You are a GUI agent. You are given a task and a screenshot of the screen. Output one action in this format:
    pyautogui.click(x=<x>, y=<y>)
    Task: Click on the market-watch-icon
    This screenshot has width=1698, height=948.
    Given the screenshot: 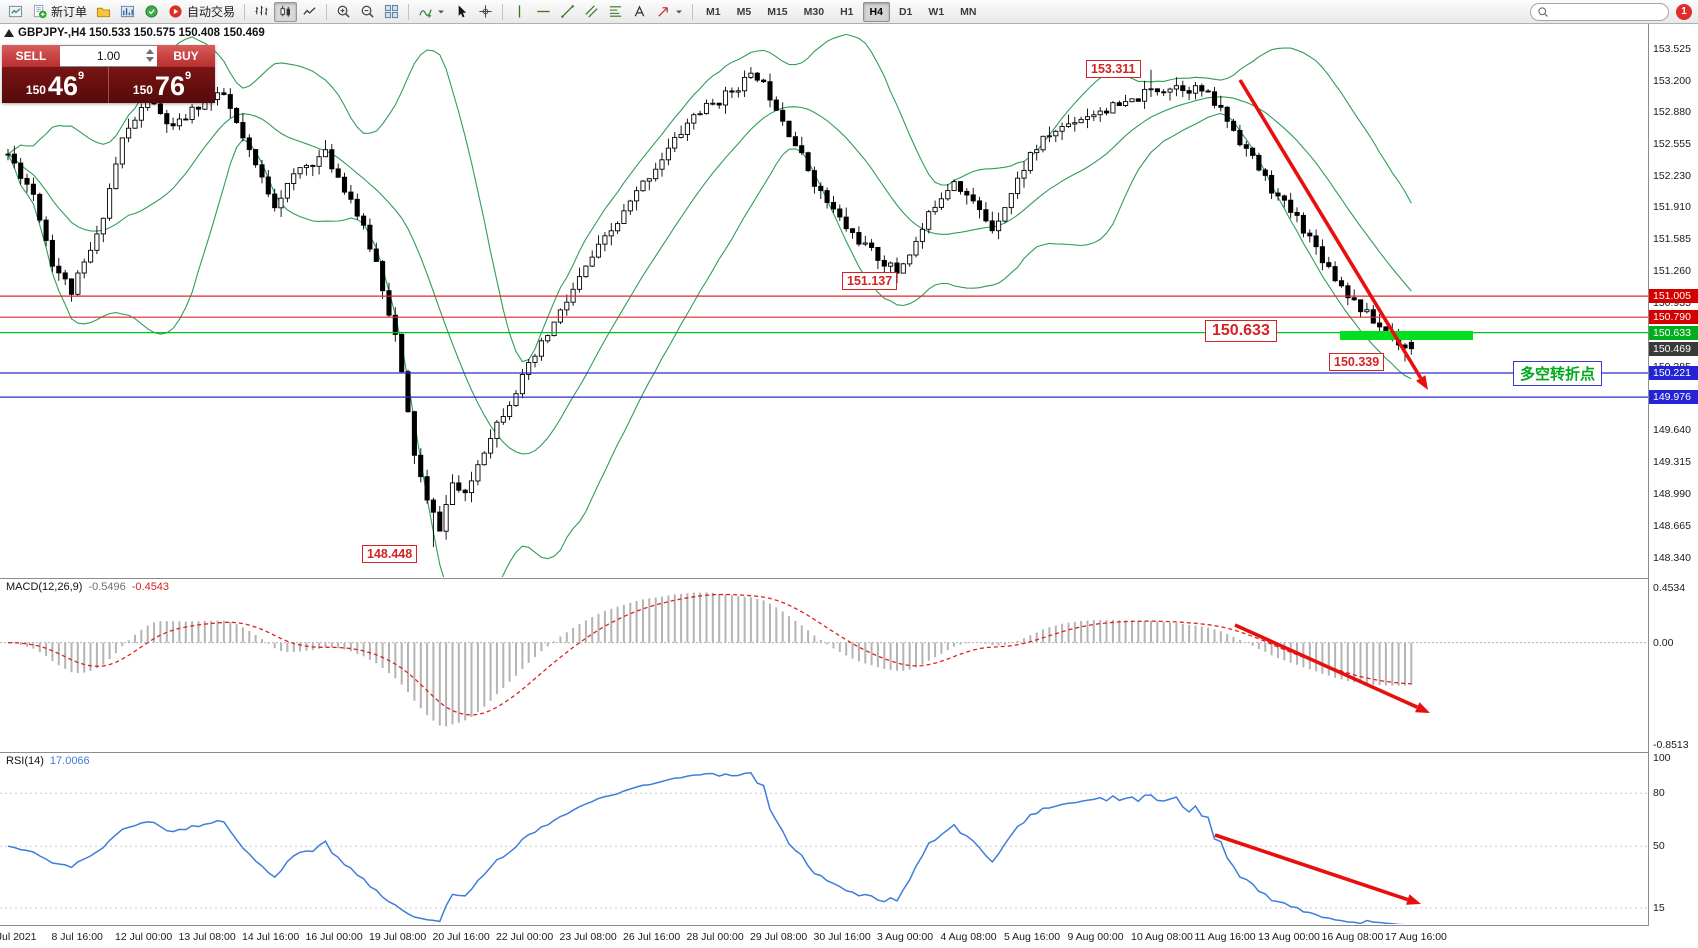 What is the action you would take?
    pyautogui.click(x=127, y=11)
    